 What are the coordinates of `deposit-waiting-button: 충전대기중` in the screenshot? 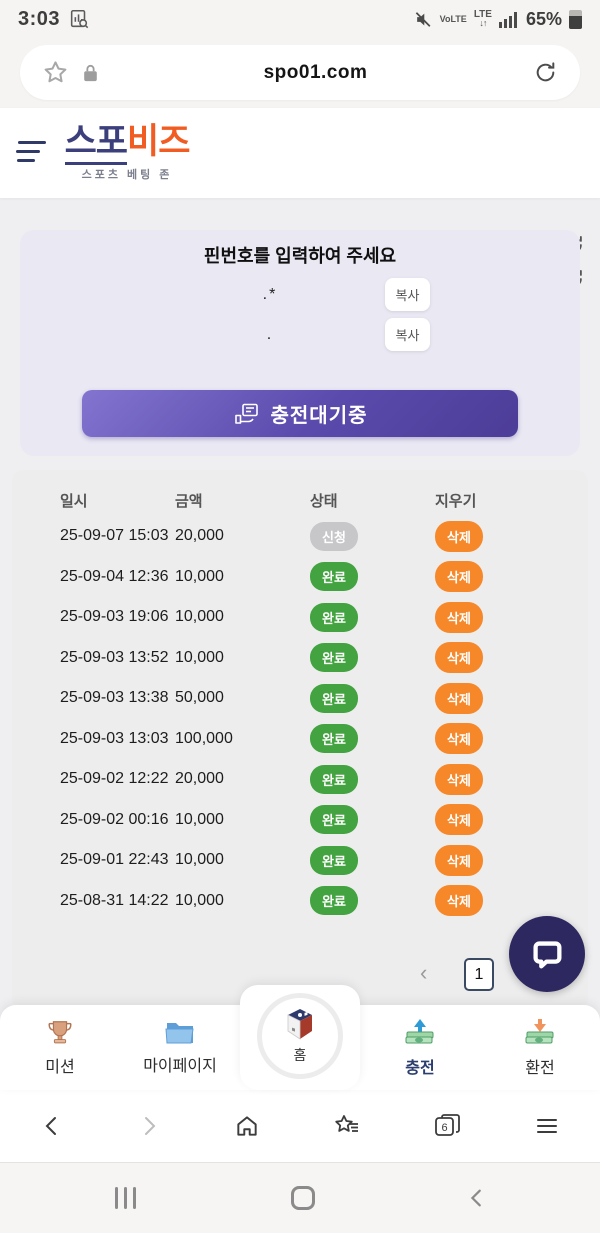 It's located at (300, 413).